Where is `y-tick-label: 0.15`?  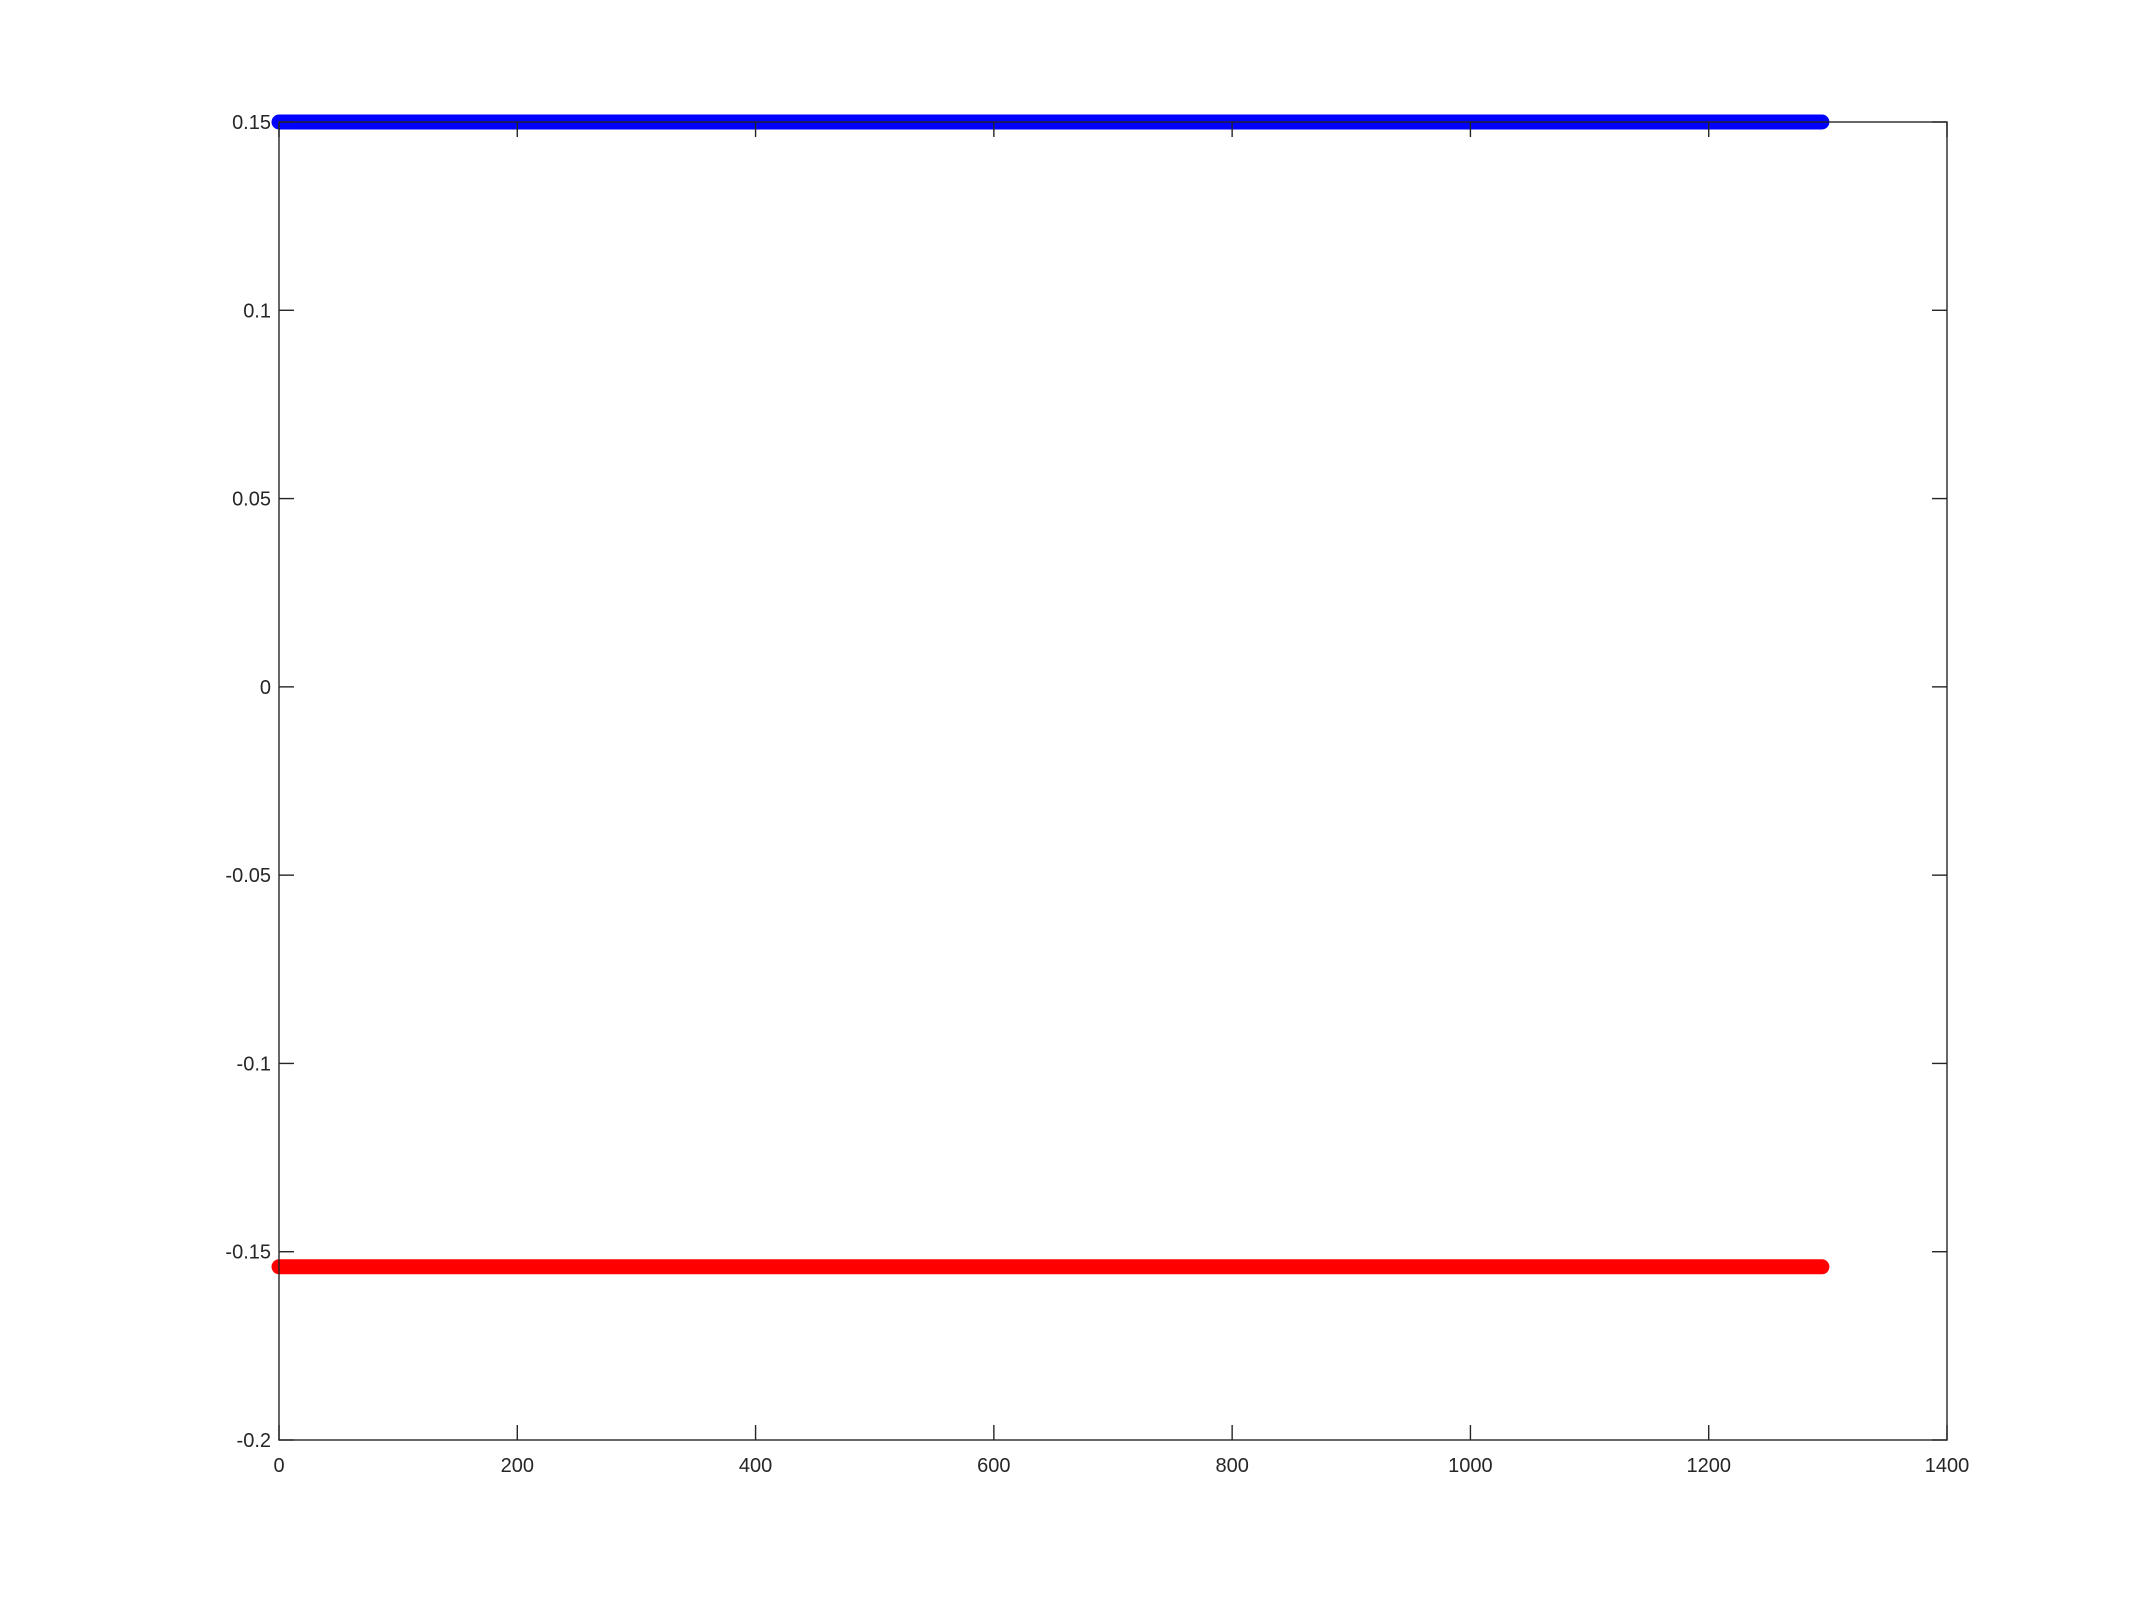
y-tick-label: 0.15 is located at coordinates (251, 123).